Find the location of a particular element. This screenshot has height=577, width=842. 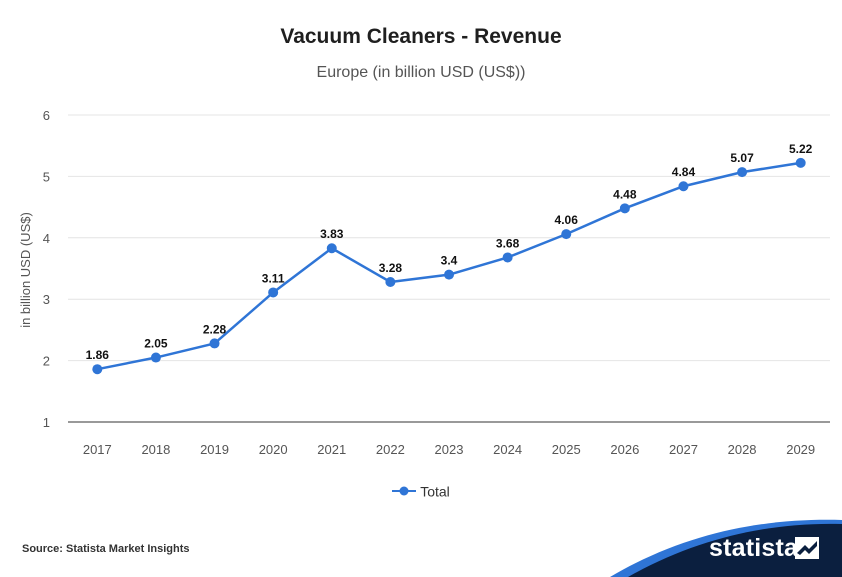

x-tick-label: 2025 is located at coordinates (566, 449).